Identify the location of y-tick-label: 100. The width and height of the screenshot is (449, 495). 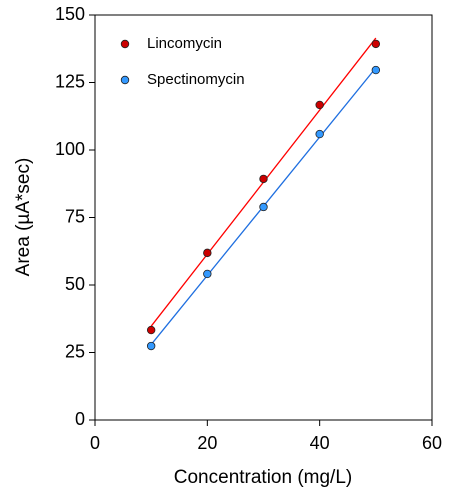
(70, 149).